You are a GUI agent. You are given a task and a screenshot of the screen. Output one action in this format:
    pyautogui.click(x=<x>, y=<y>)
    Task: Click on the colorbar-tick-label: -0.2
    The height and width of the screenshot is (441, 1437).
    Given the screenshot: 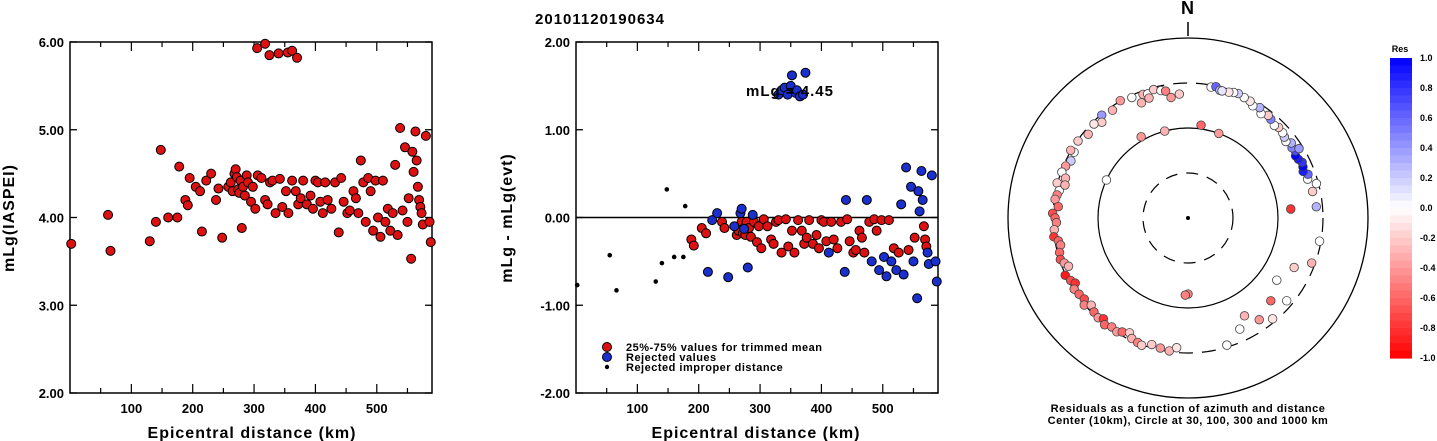 What is the action you would take?
    pyautogui.click(x=1428, y=238)
    